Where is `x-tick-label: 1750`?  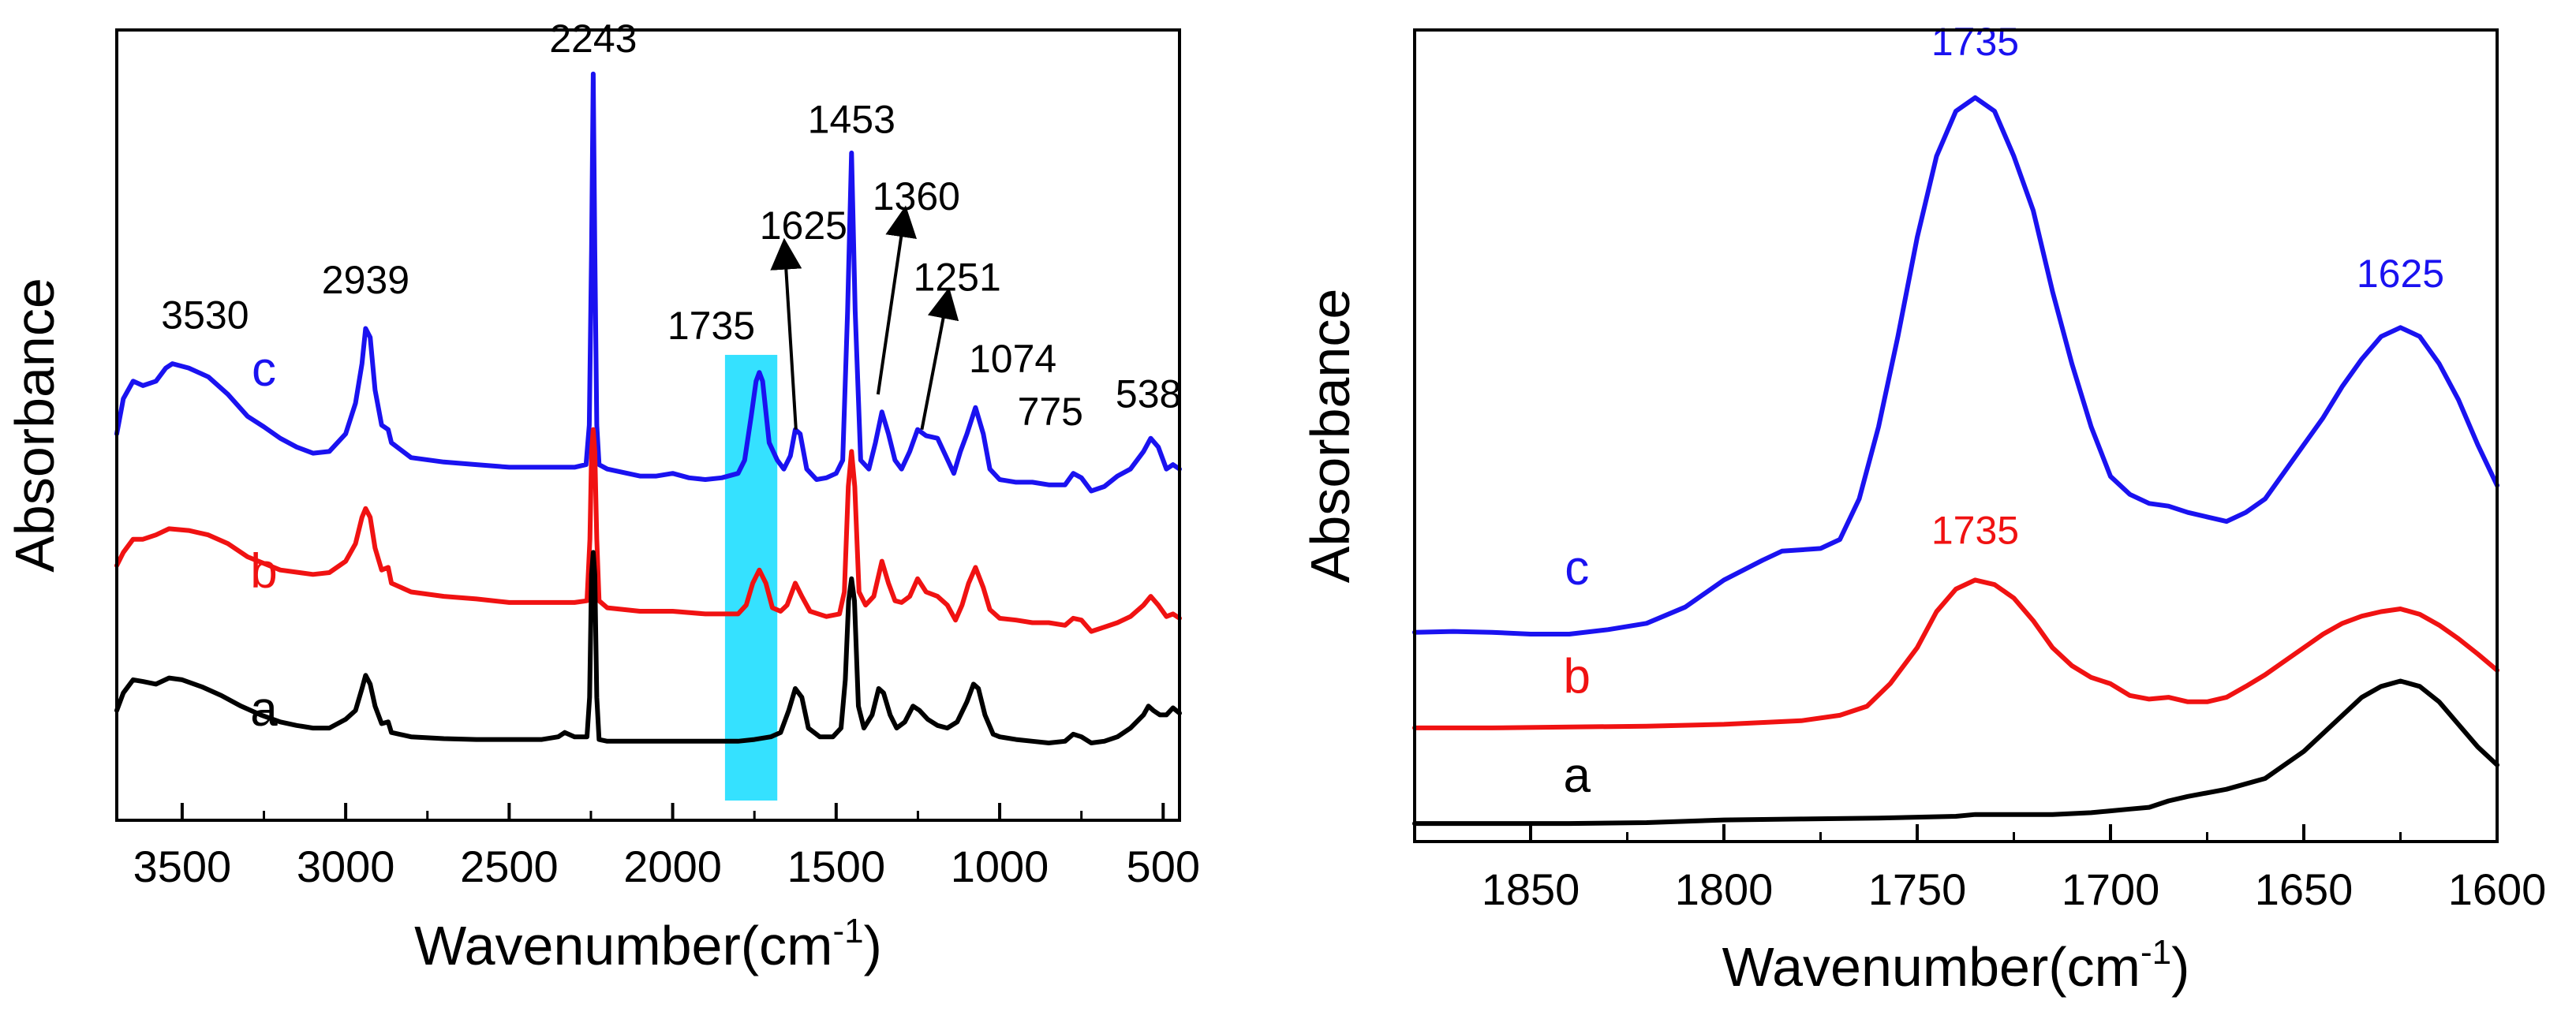 x-tick-label: 1750 is located at coordinates (1917, 889).